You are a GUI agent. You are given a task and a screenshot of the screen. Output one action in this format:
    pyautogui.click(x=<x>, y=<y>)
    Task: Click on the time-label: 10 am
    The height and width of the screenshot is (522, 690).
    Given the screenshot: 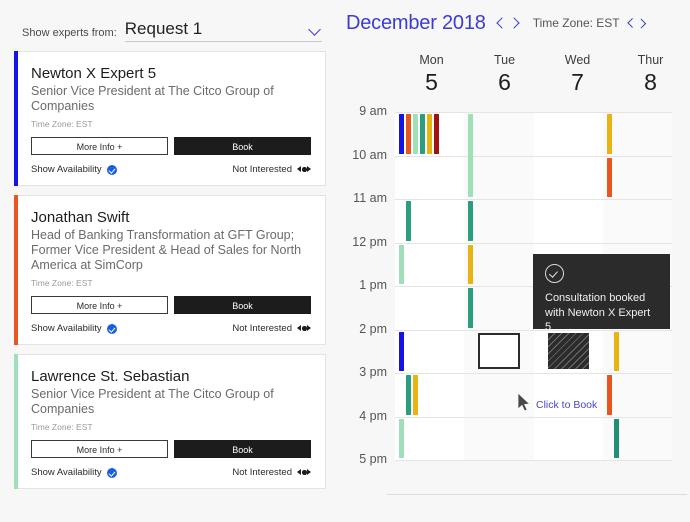 What is the action you would take?
    pyautogui.click(x=369, y=154)
    